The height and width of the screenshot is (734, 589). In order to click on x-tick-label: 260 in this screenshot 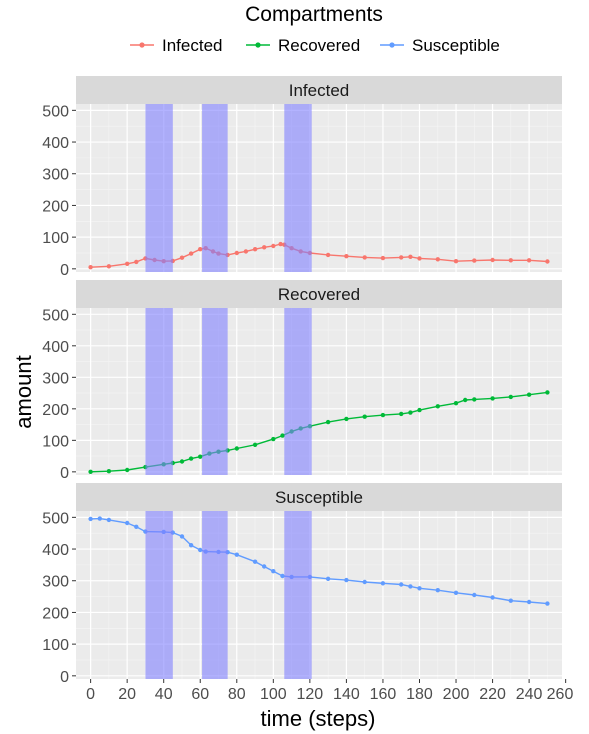, I will do `click(560, 694)`.